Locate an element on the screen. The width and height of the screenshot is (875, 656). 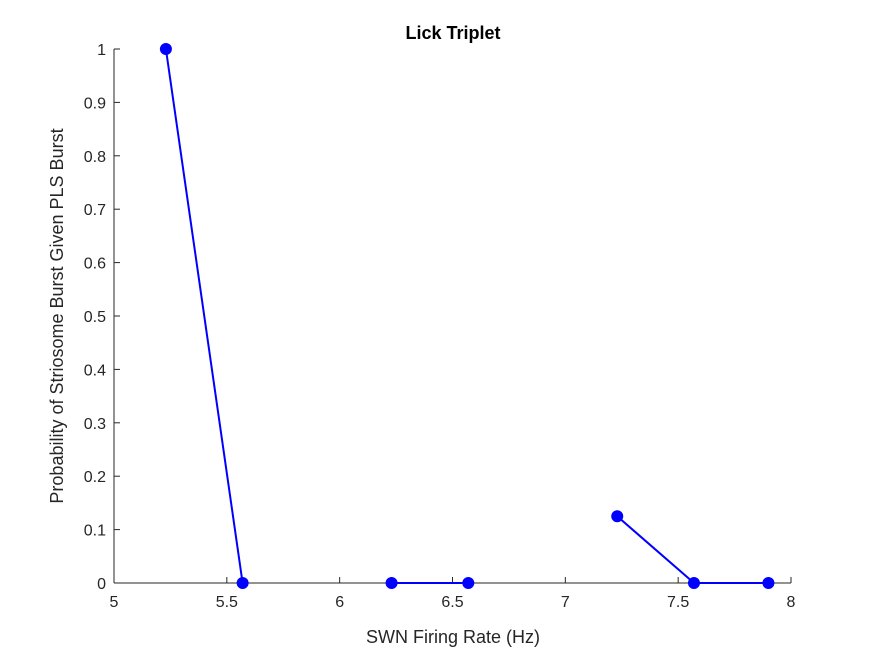
y-tick-label: 0.8 is located at coordinates (95, 157).